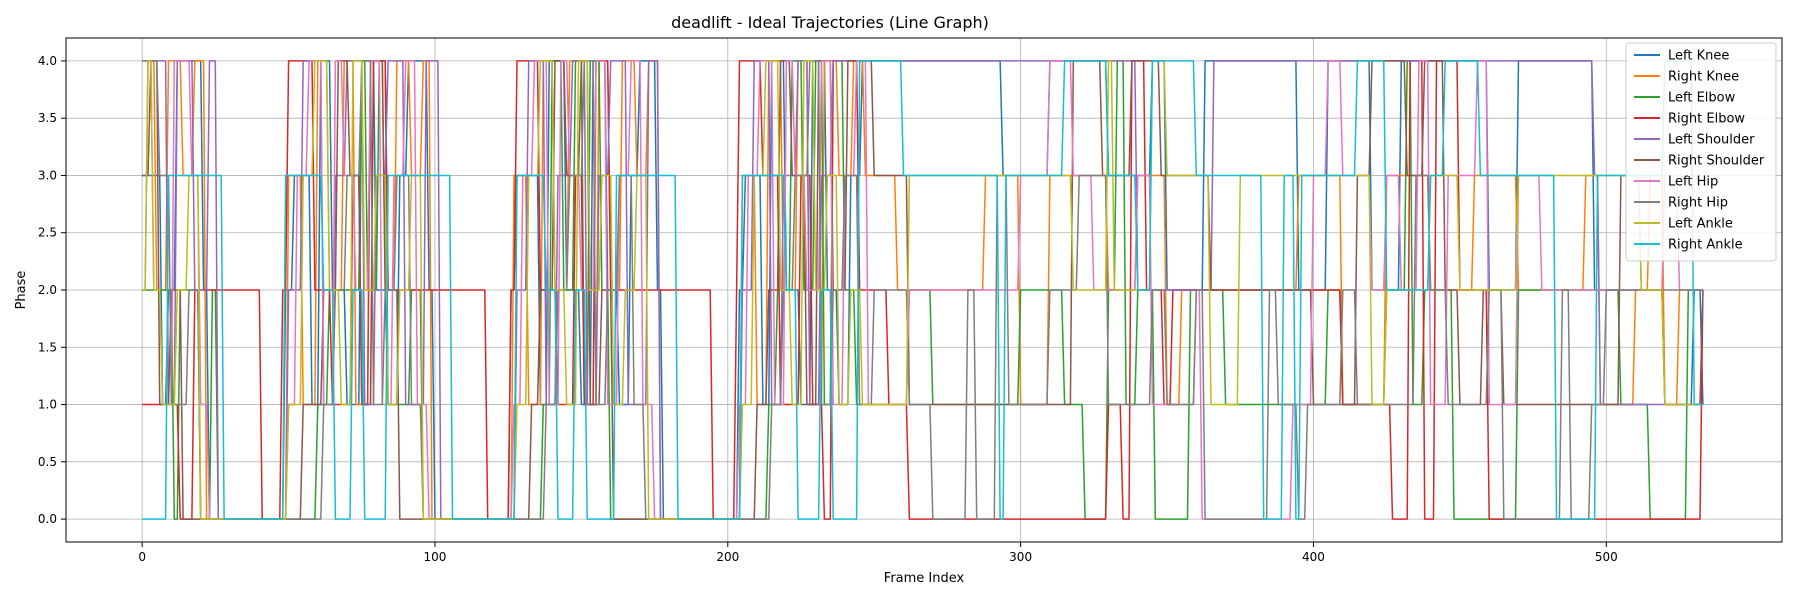  What do you see at coordinates (47, 175) in the screenshot?
I see `y-tick-label: 3.0` at bounding box center [47, 175].